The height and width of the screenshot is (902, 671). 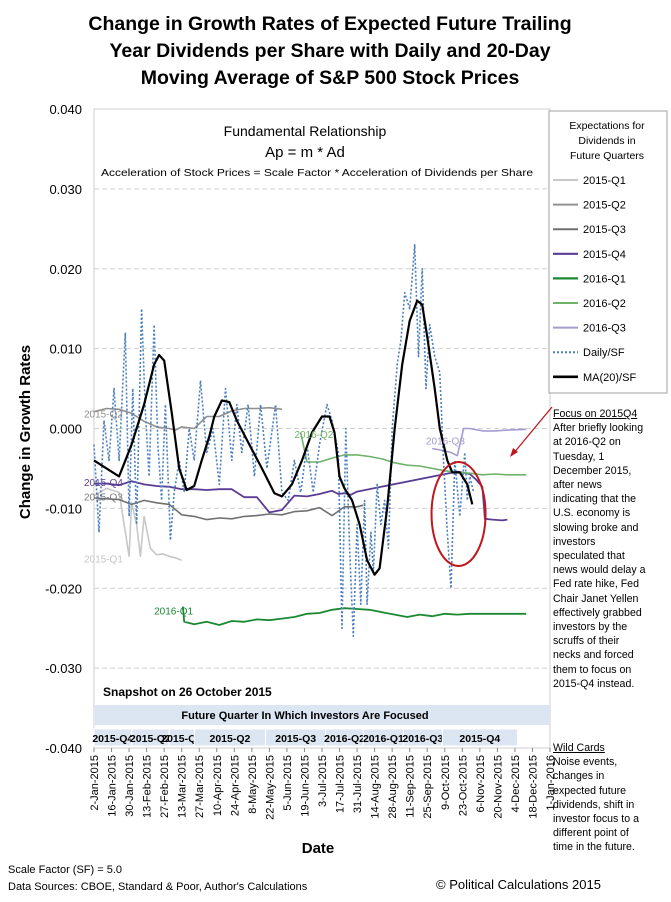 What do you see at coordinates (63, 748) in the screenshot?
I see `y-tick-label: -0.040` at bounding box center [63, 748].